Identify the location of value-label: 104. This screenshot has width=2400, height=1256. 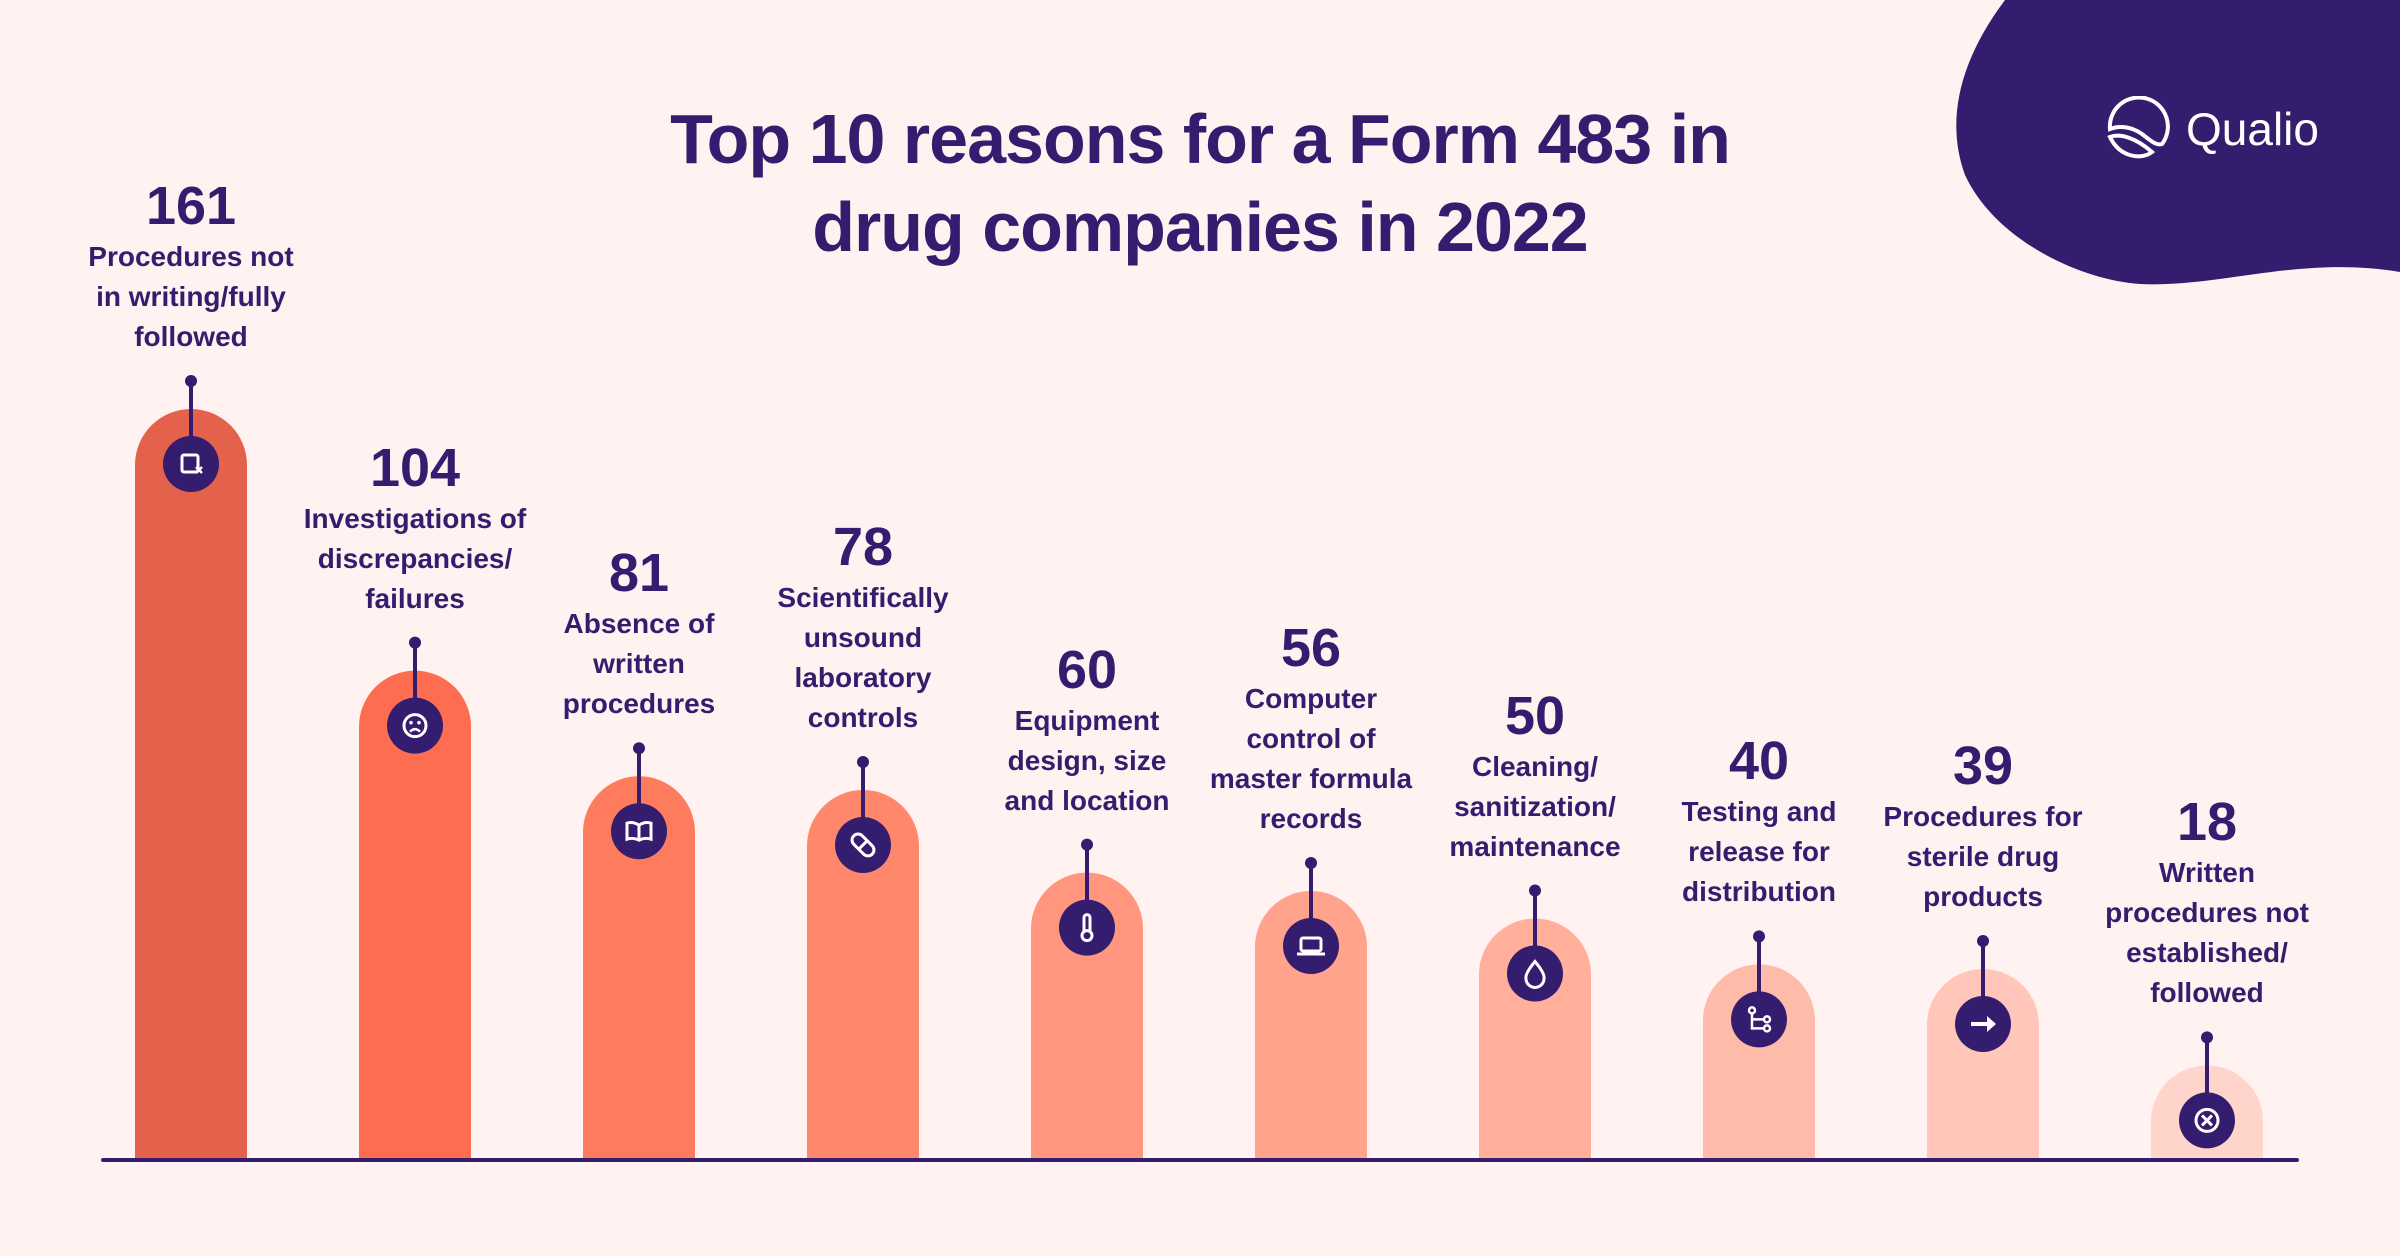
(415, 467).